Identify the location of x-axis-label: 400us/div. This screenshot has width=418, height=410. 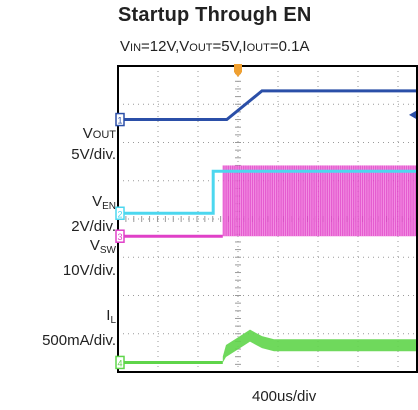
(284, 396).